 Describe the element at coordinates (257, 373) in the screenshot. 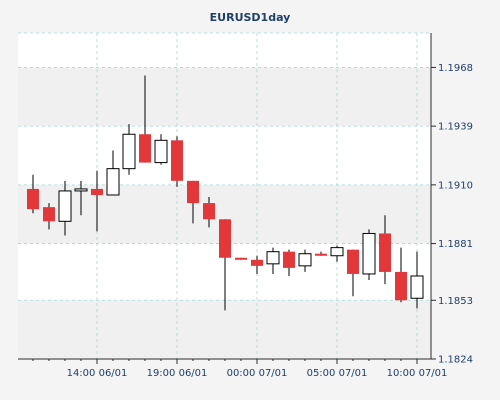

I see `x-tick-label: 00:00 07/01` at that location.